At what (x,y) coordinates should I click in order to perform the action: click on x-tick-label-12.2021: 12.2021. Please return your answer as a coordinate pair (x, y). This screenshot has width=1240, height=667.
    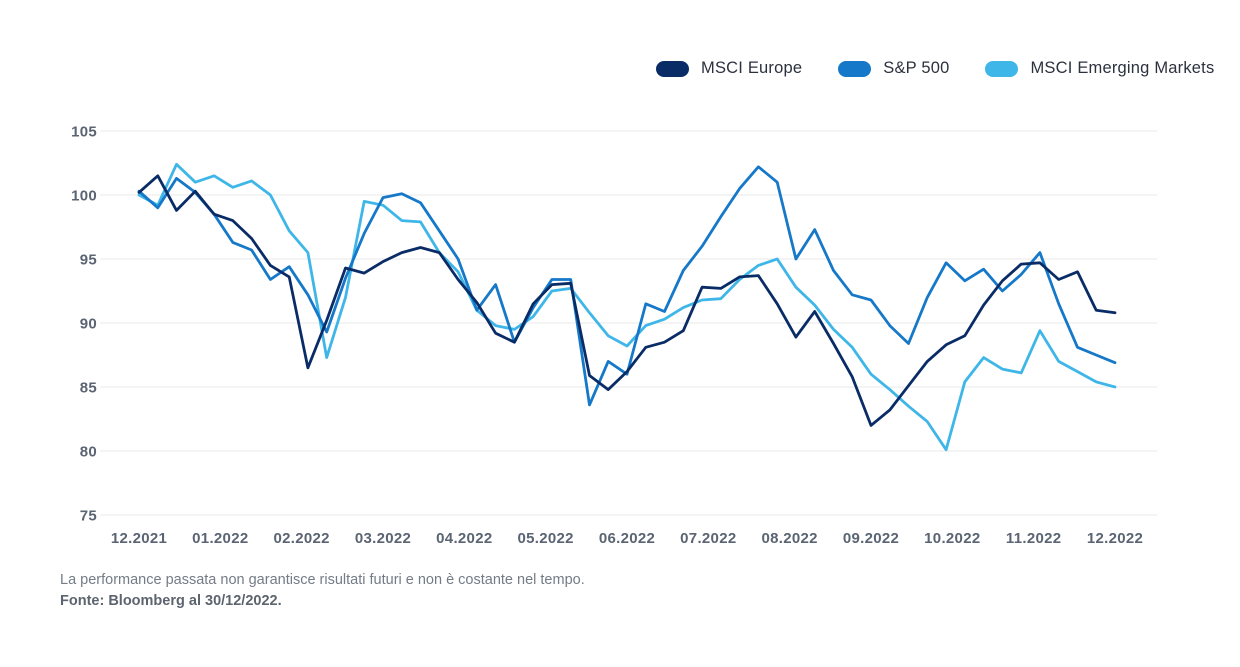
    Looking at the image, I should click on (139, 538).